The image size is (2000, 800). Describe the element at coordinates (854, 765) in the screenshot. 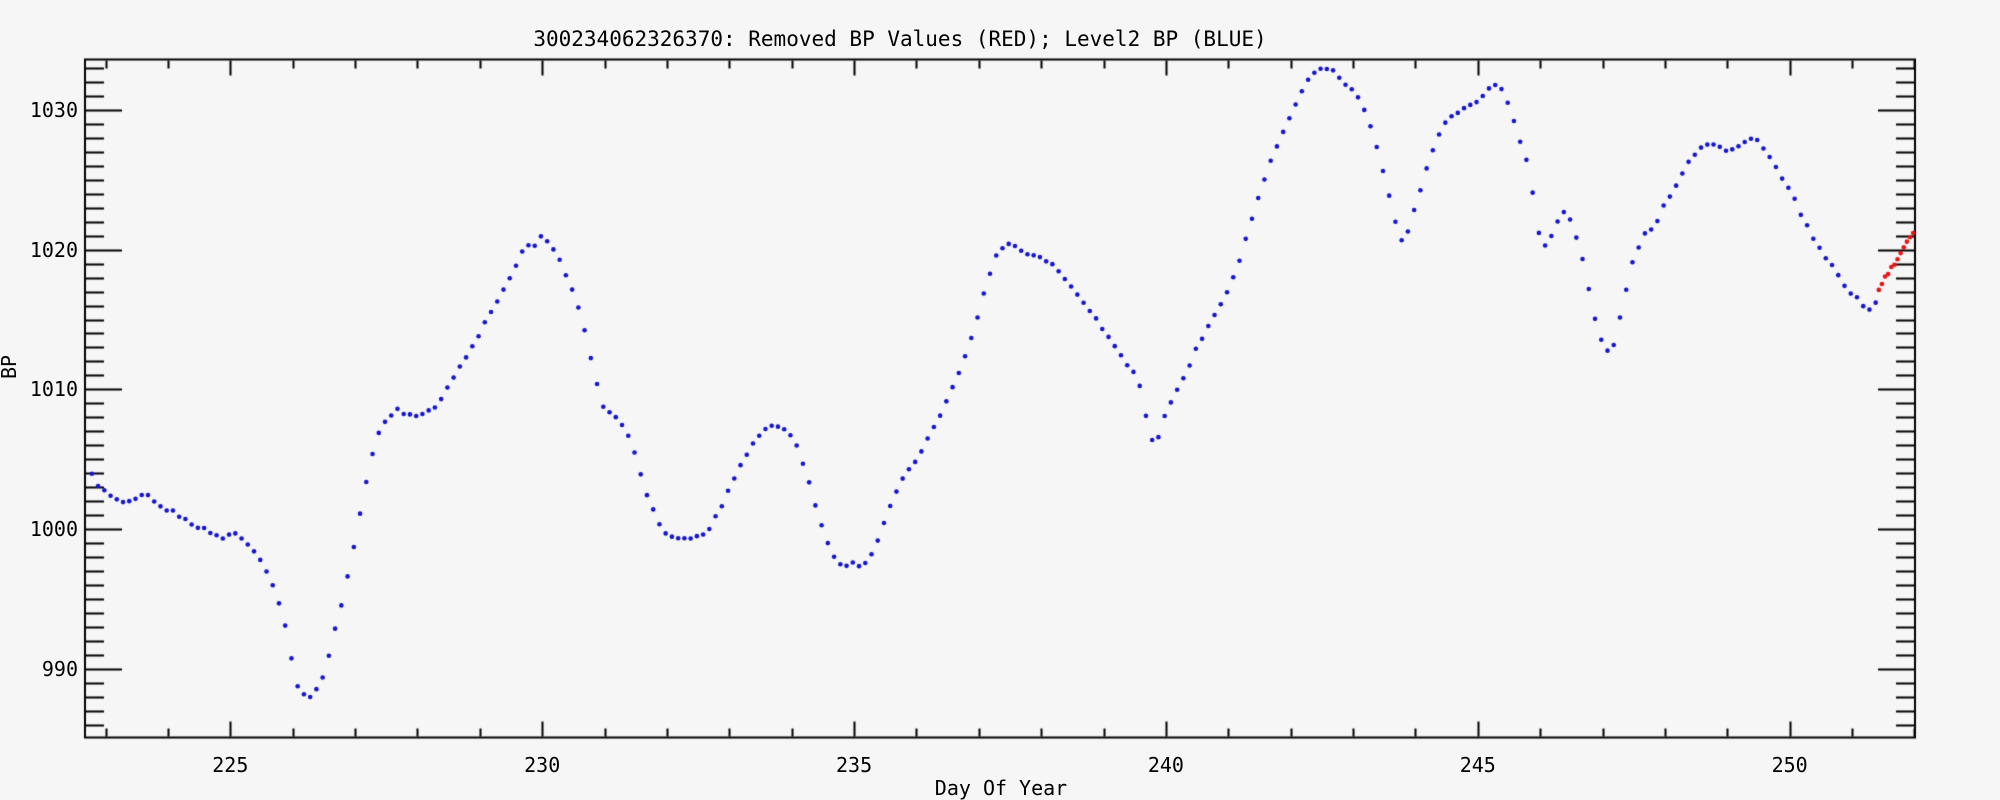

I see `x-tick-label: 235` at that location.